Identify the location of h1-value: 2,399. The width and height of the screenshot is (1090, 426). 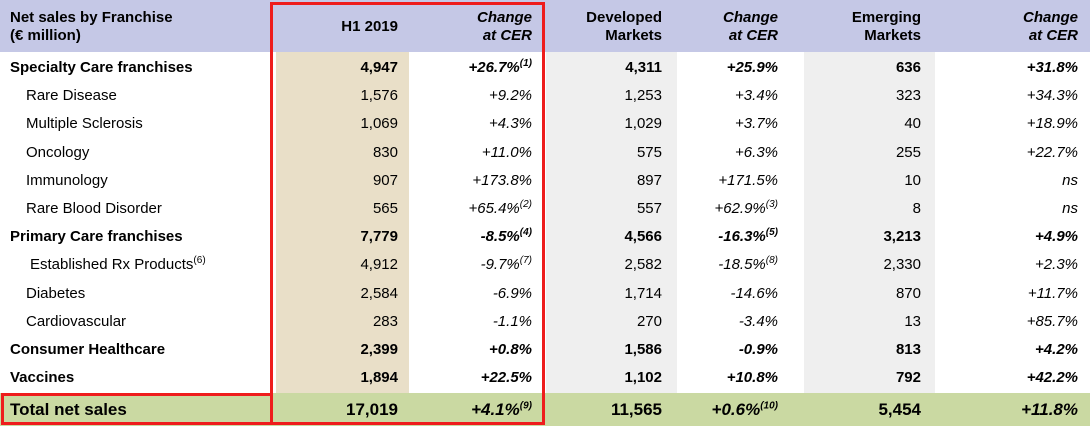
(379, 349).